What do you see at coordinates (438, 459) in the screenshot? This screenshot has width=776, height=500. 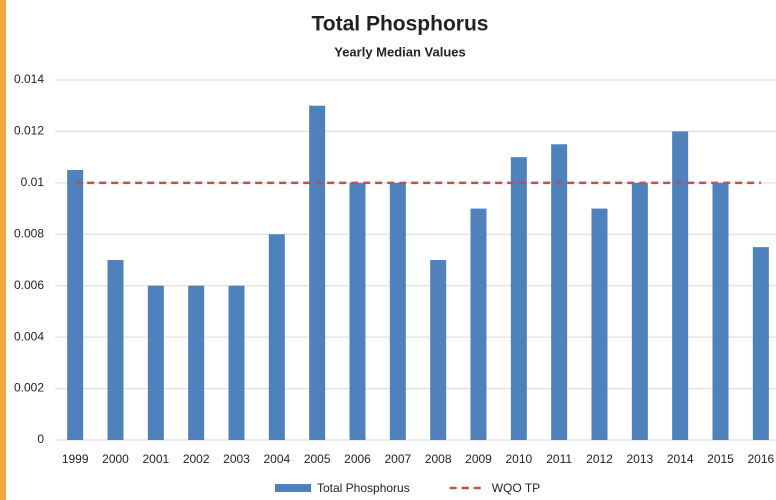 I see `x-tick-label: 2008` at bounding box center [438, 459].